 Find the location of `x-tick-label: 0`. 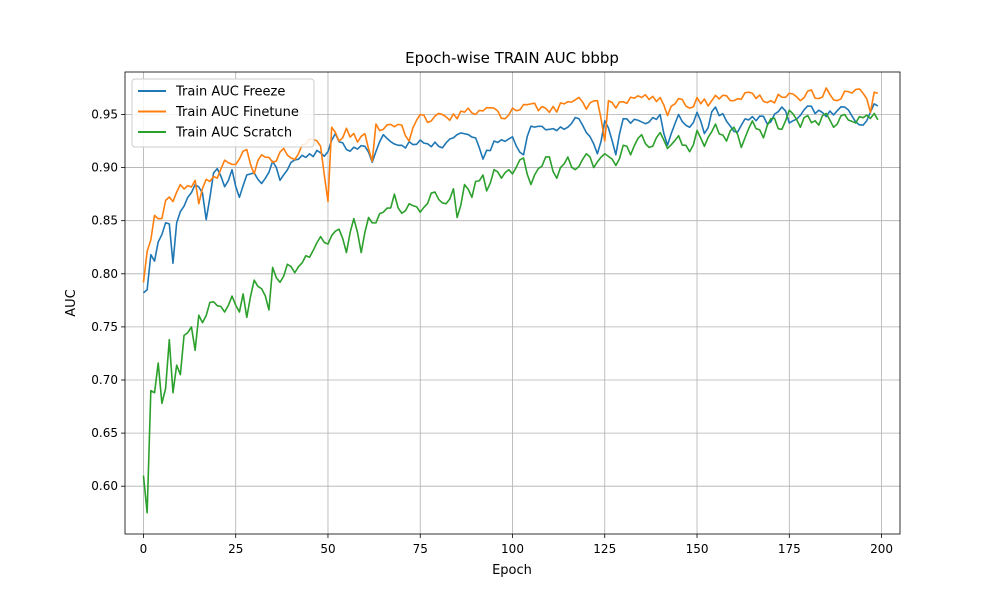

x-tick-label: 0 is located at coordinates (144, 549).